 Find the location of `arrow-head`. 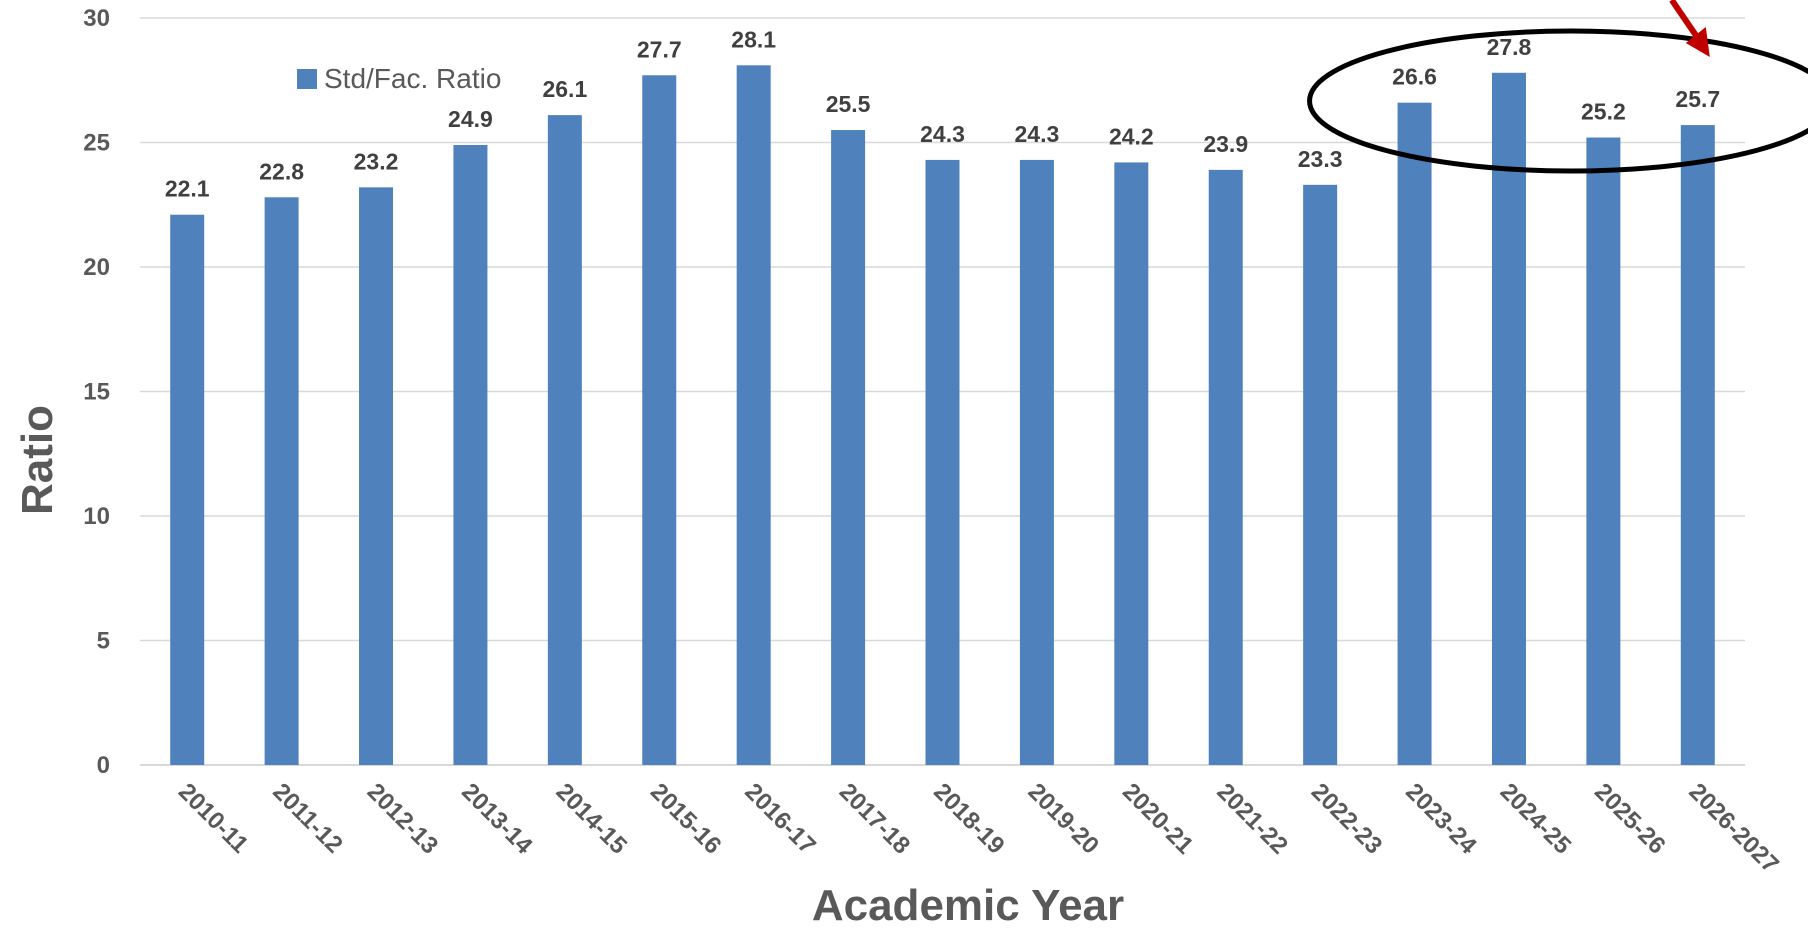

arrow-head is located at coordinates (1697, 42).